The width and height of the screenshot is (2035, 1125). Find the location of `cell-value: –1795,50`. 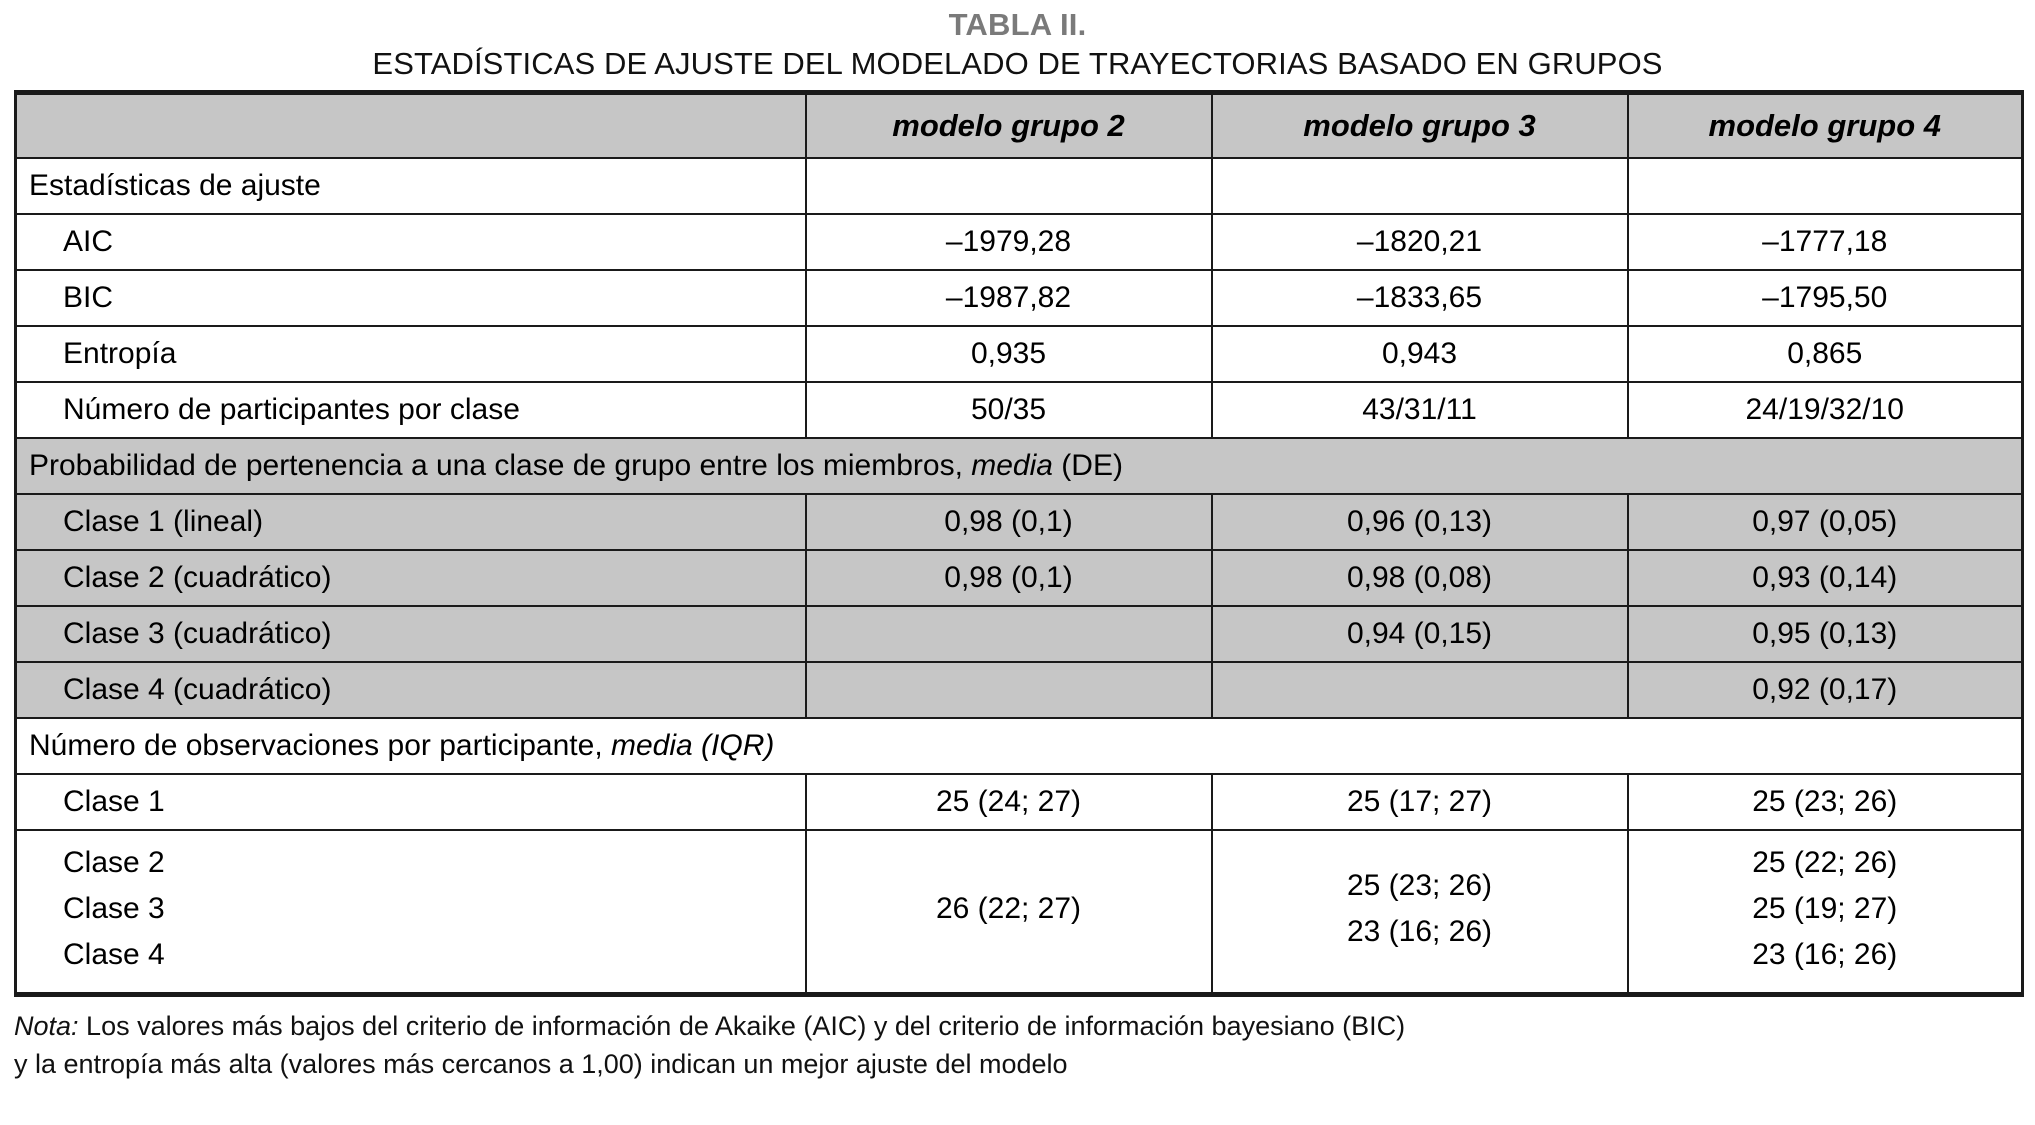

cell-value: –1795,50 is located at coordinates (1825, 297).